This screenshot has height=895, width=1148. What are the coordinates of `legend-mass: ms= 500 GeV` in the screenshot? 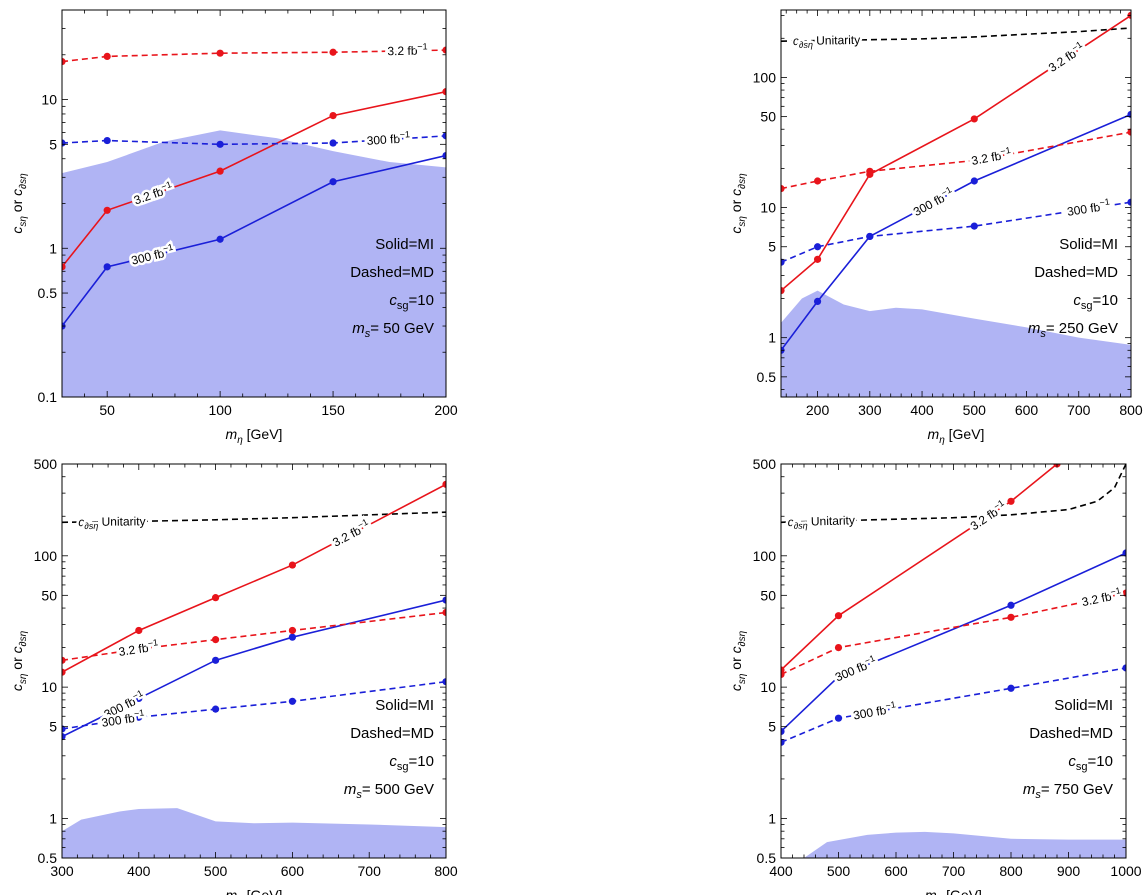 It's located at (389, 791).